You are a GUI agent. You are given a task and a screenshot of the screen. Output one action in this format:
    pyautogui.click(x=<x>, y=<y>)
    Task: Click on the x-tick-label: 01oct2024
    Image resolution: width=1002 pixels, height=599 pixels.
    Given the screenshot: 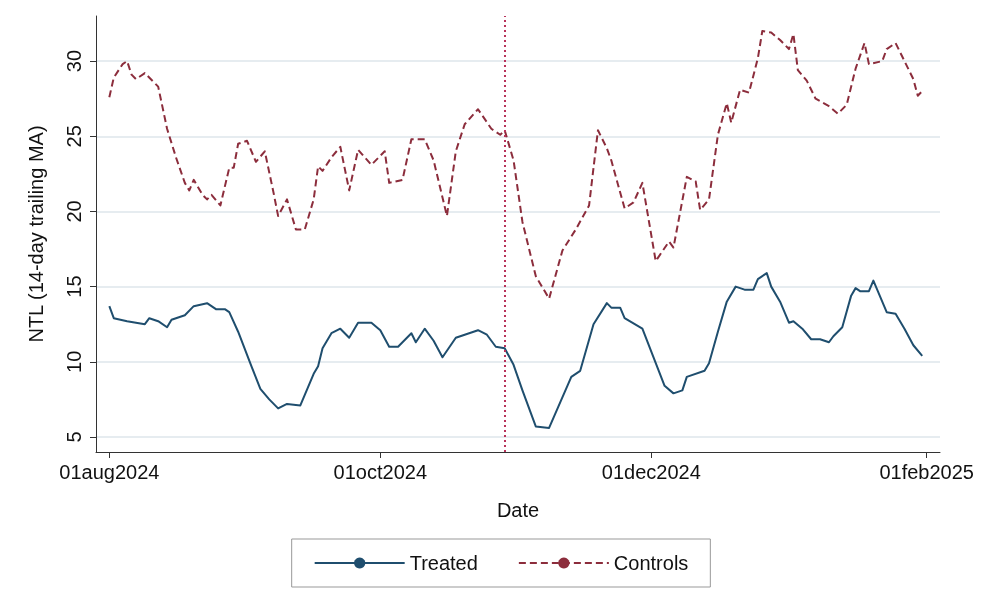 What is the action you would take?
    pyautogui.click(x=380, y=472)
    